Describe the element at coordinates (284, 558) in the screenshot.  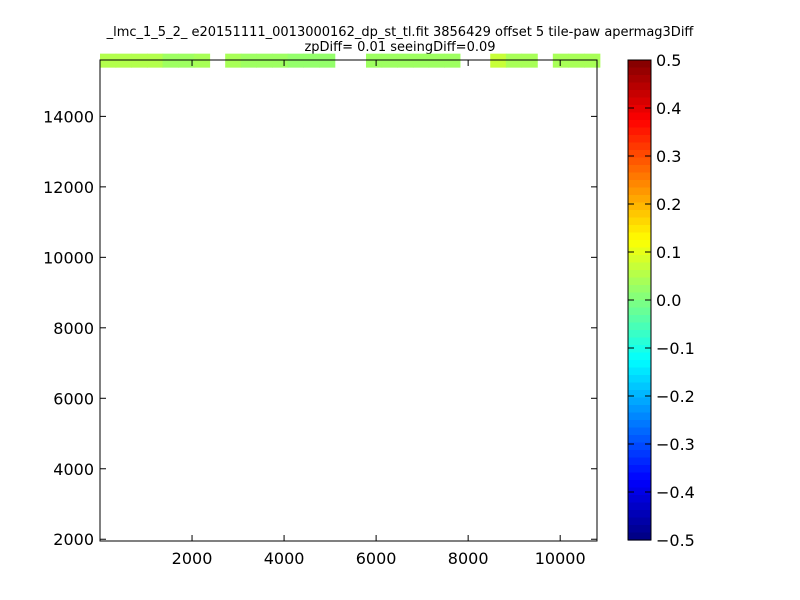
I see `x-tick-label: 4000` at that location.